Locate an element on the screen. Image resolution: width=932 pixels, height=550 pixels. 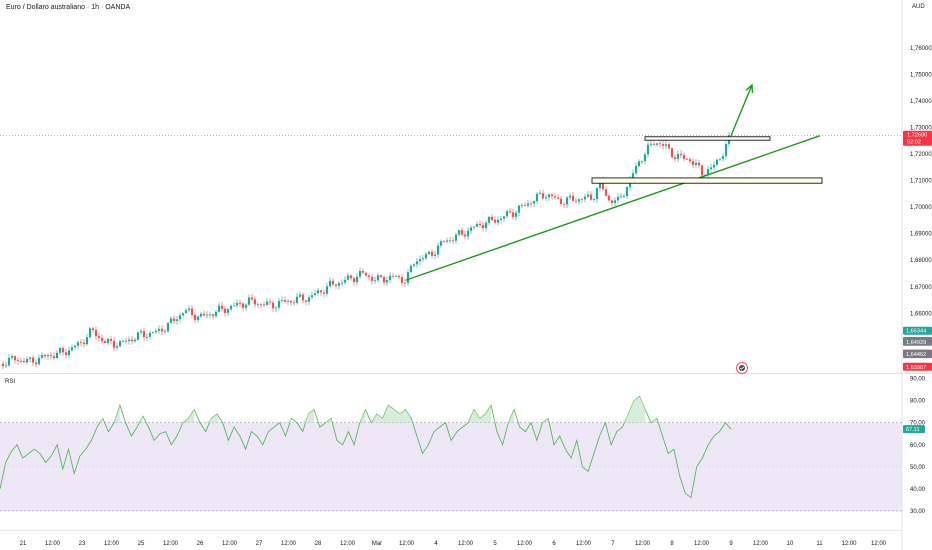
rsi-tick-label: 60,00 is located at coordinates (918, 446).